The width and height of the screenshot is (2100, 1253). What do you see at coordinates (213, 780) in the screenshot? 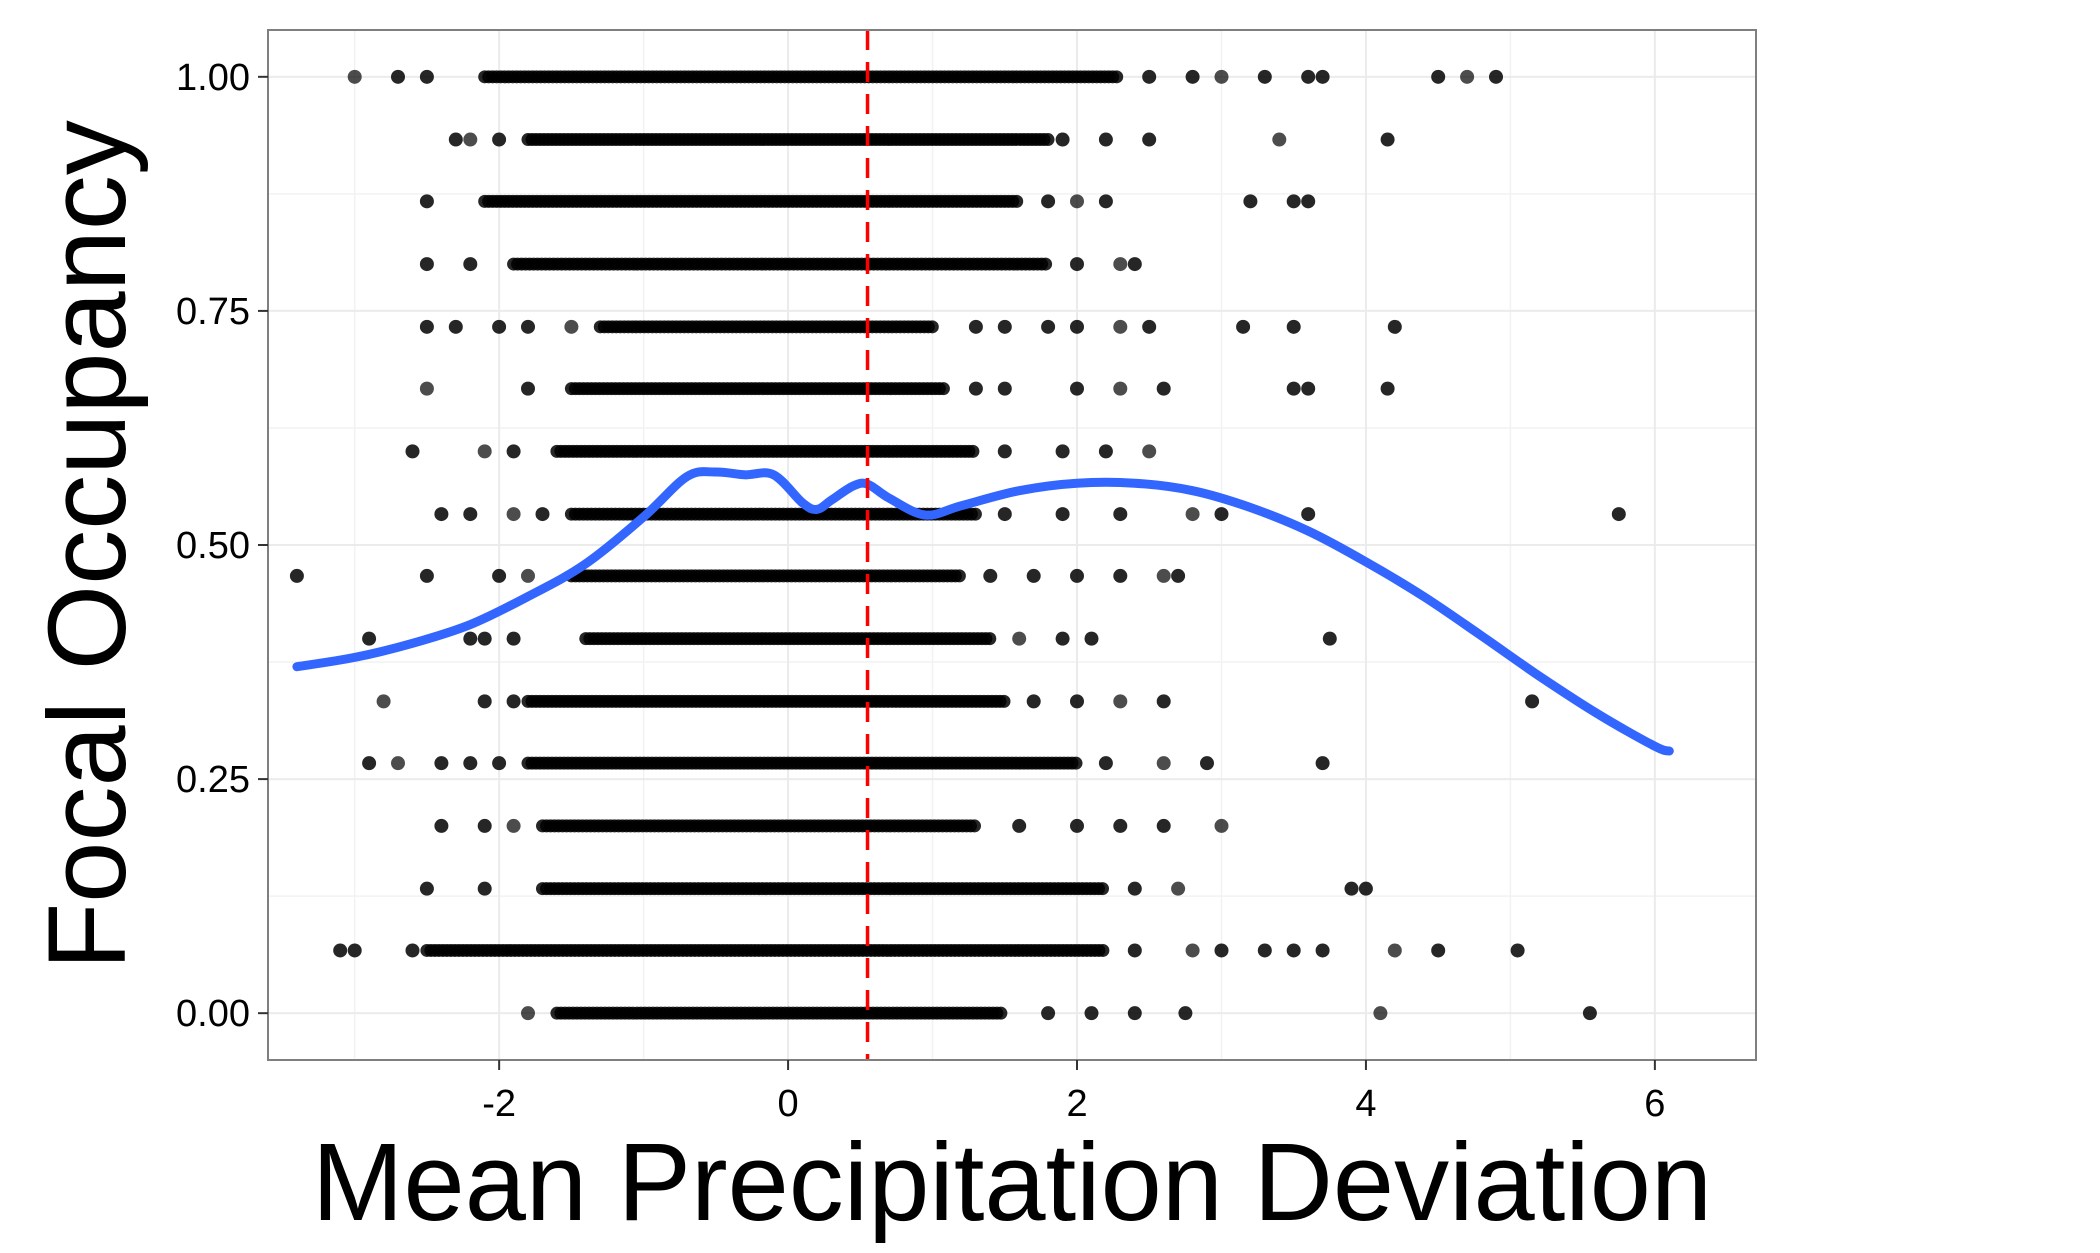
I see `y-tick-label: 0.25` at bounding box center [213, 780].